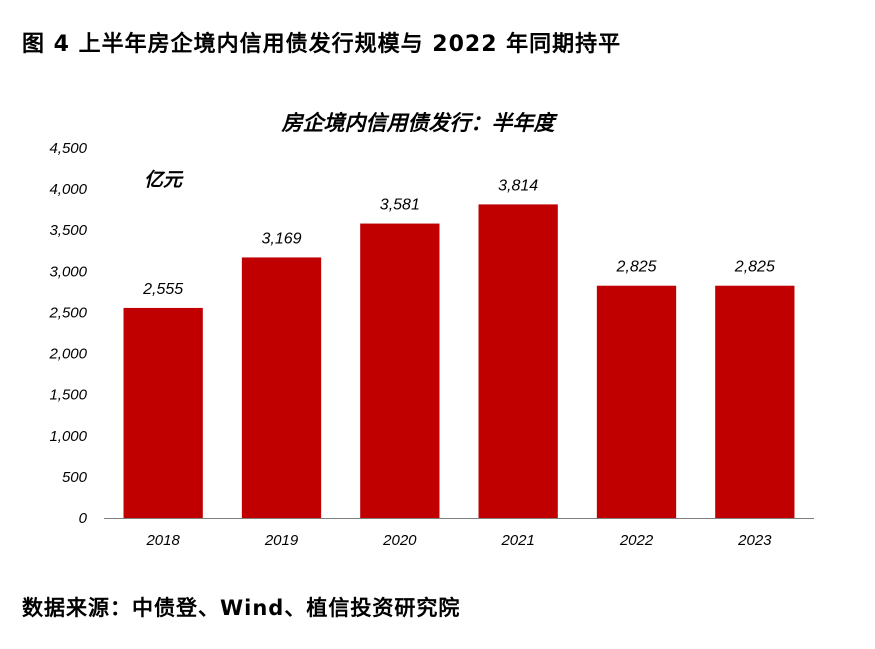 The height and width of the screenshot is (649, 875). I want to click on data-labels: 2,555 3,169 3,581 3,814 2,825 2,825, so click(458, 237).